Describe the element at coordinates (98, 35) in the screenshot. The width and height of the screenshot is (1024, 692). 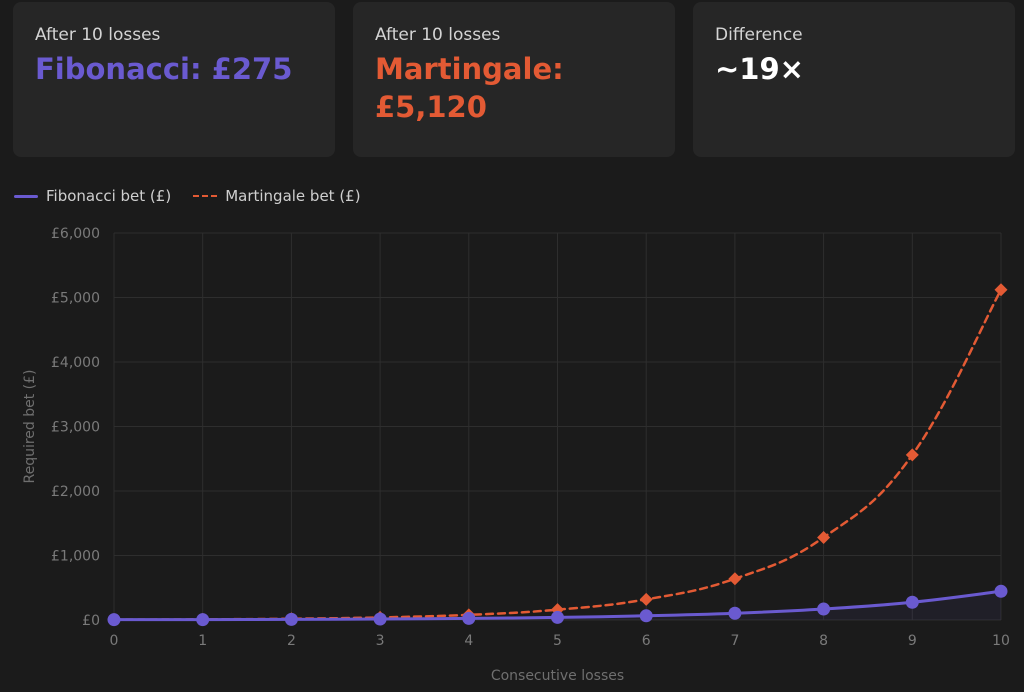
I see `fibonacci-card-label: After 10 losses` at that location.